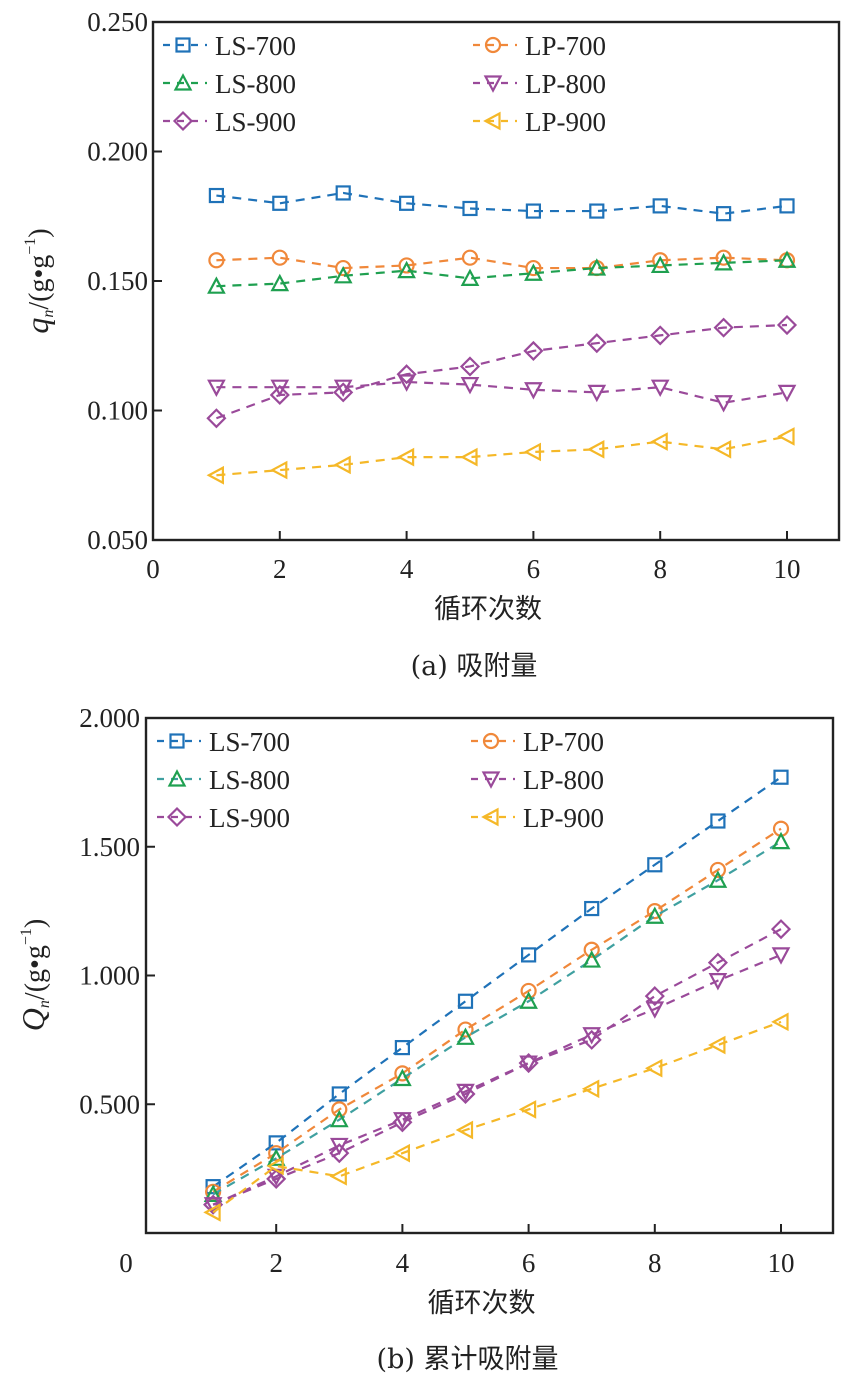 The width and height of the screenshot is (850, 1390). What do you see at coordinates (177, 778) in the screenshot?
I see `legend-triangle-up-icon` at bounding box center [177, 778].